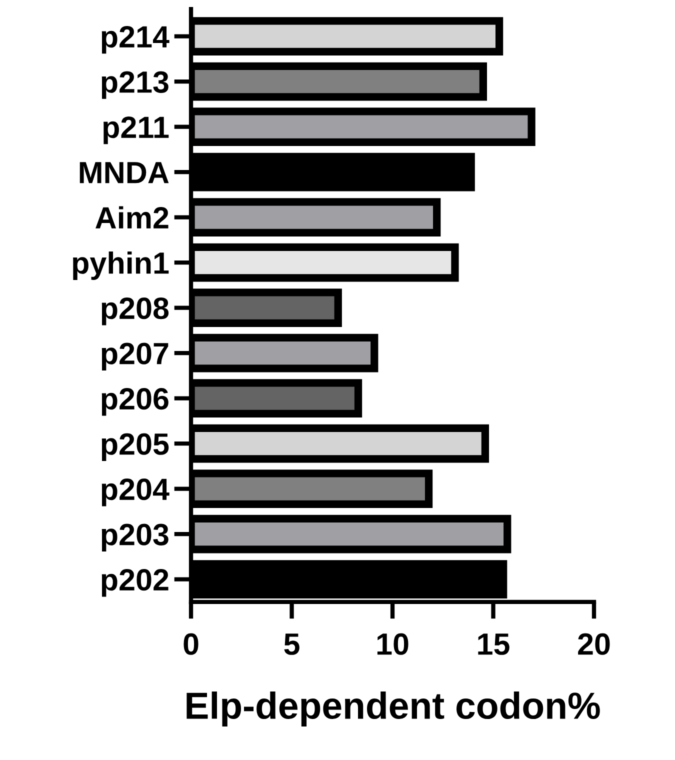  I want to click on y-tick-label: p206, so click(135, 402).